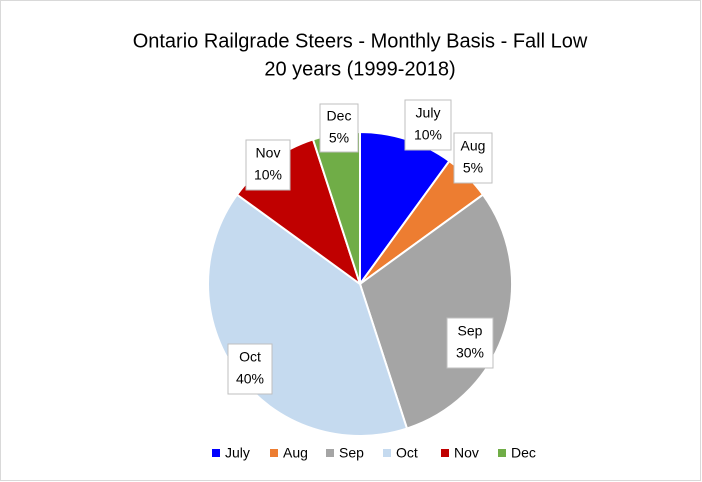  What do you see at coordinates (470, 331) in the screenshot?
I see `data-label-category: Sep` at bounding box center [470, 331].